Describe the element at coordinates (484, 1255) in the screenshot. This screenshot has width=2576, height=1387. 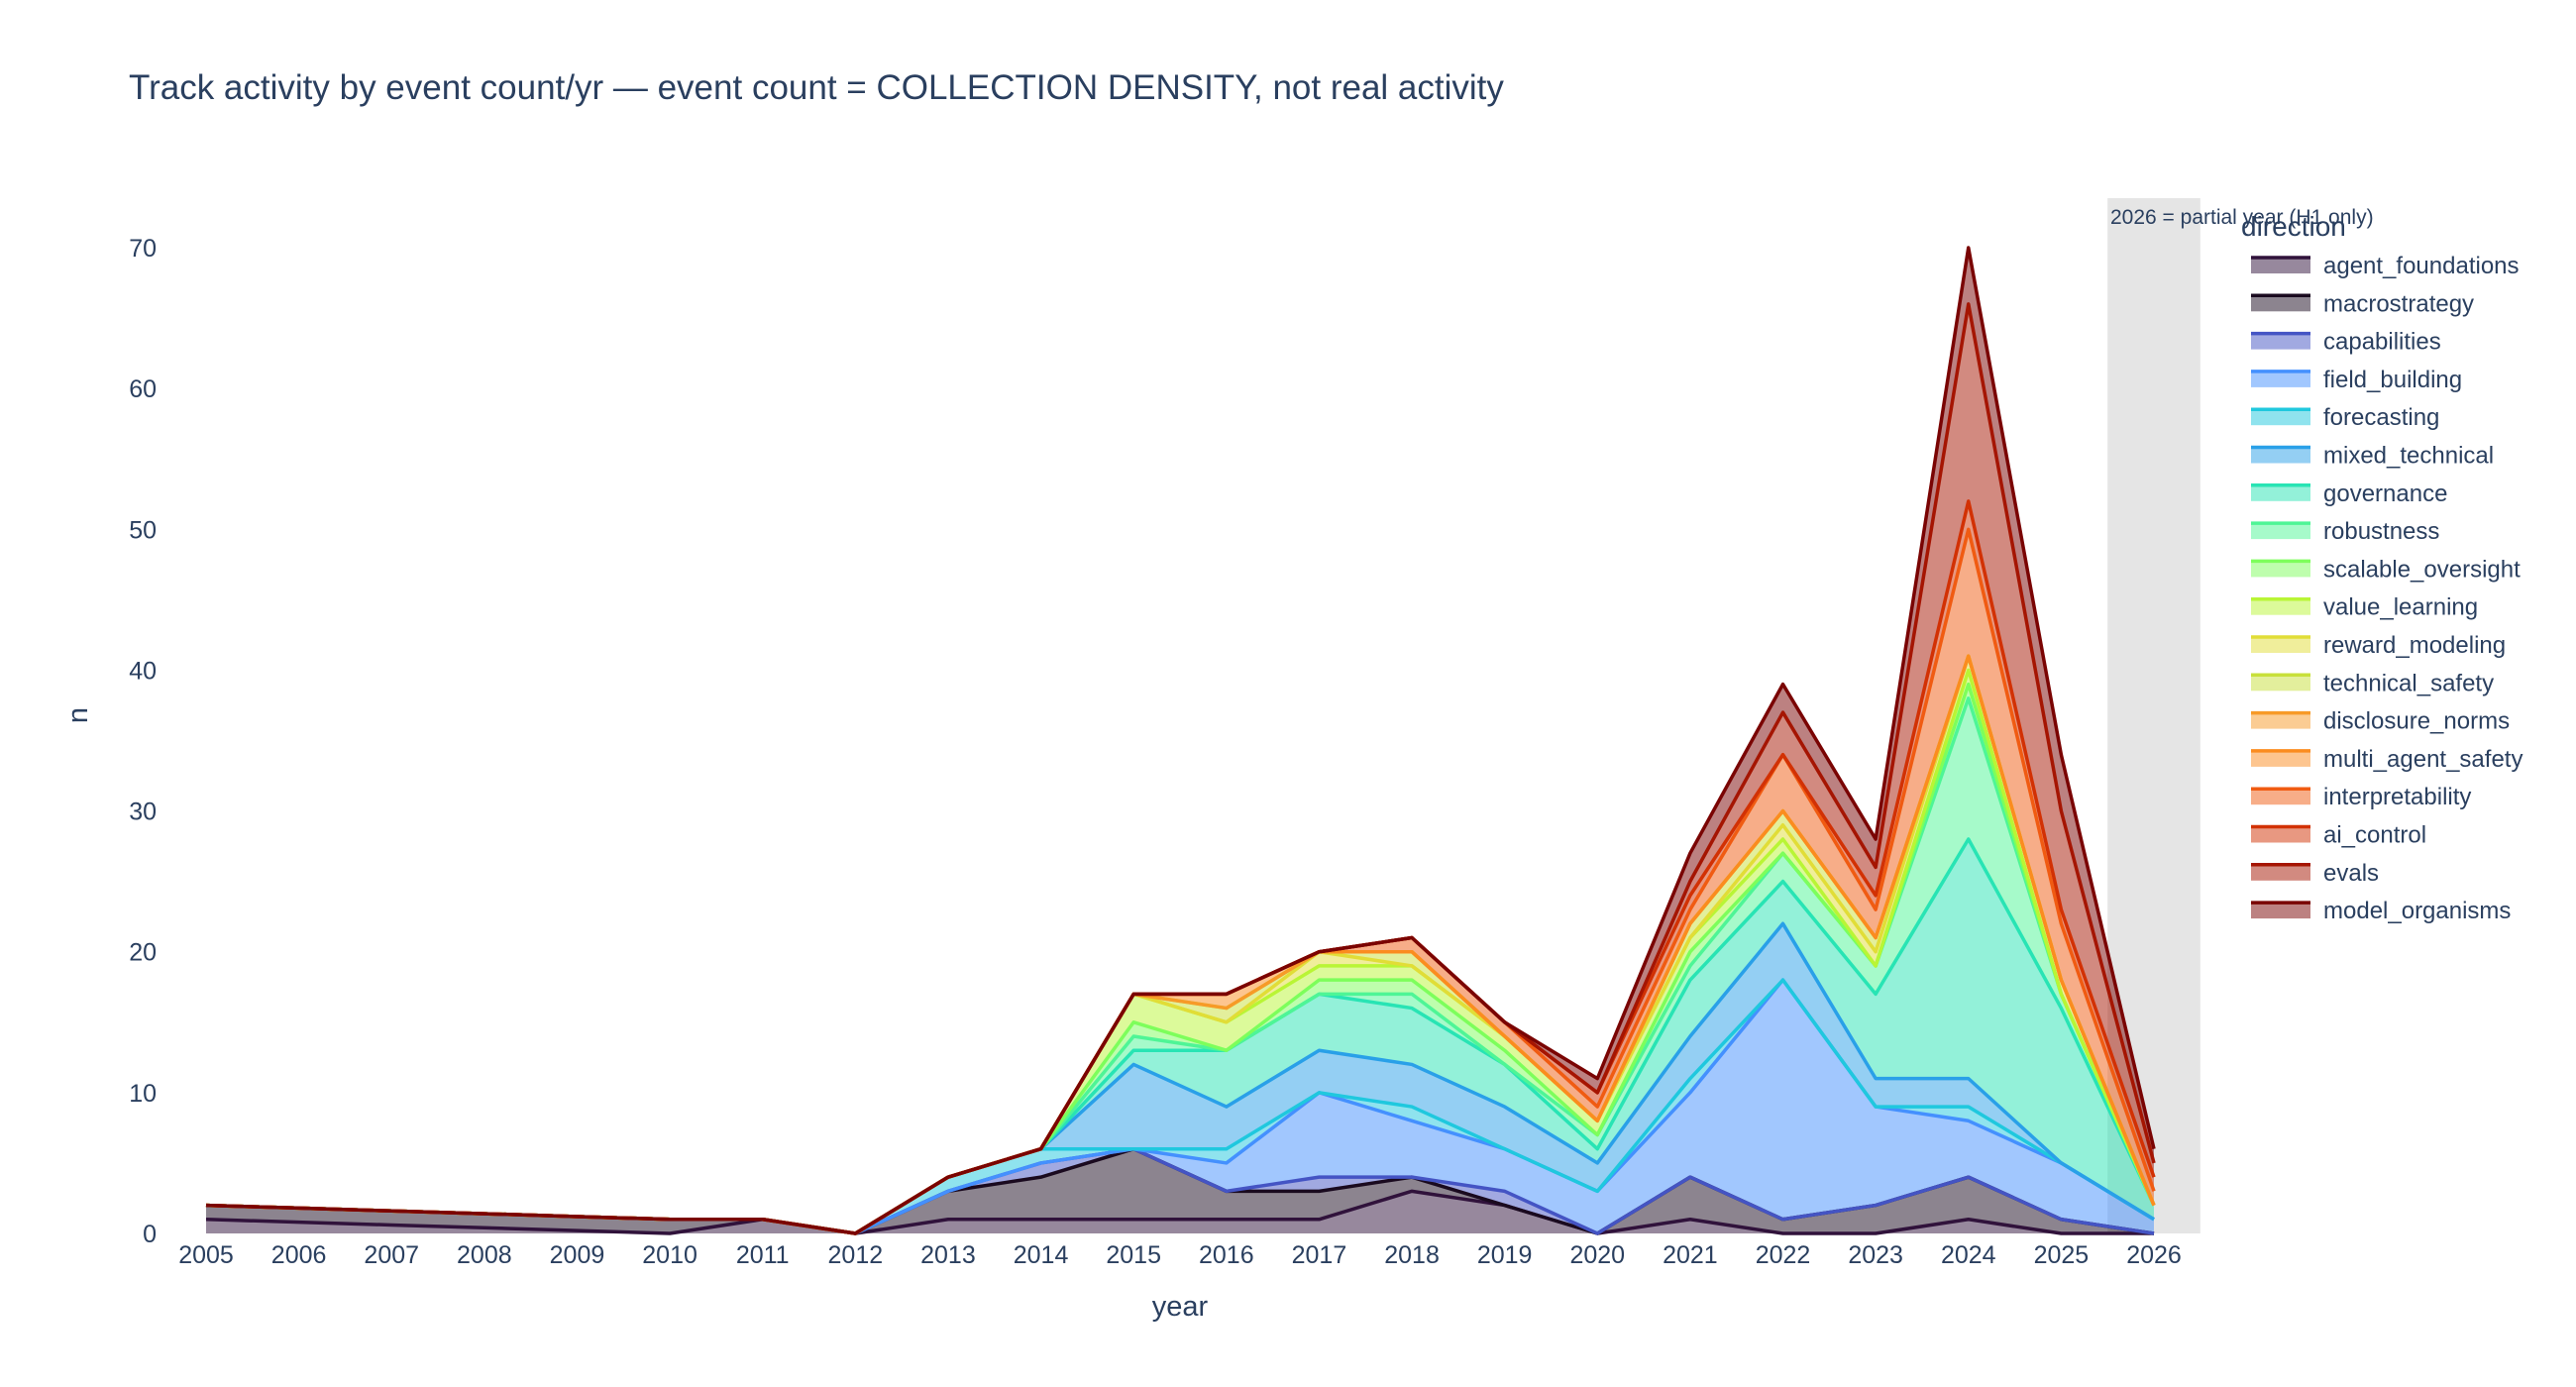
I see `x-tick-label: 2008` at that location.